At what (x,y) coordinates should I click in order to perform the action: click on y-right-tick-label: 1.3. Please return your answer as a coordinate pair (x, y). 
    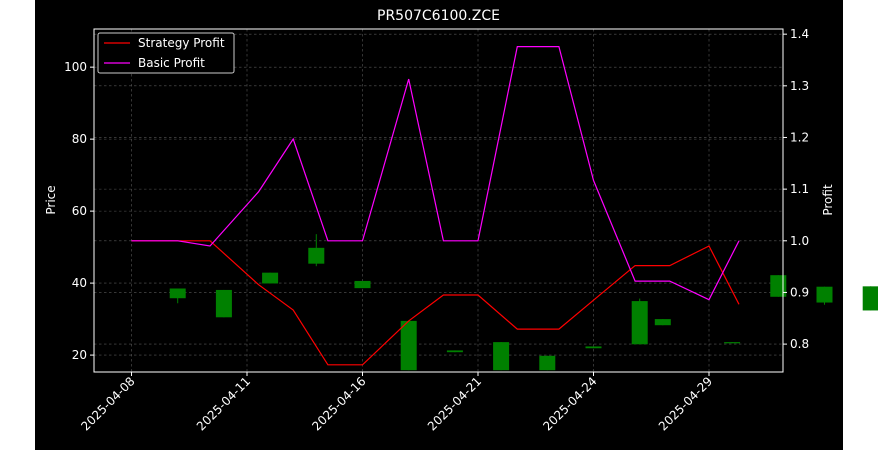
    Looking at the image, I should click on (799, 86).